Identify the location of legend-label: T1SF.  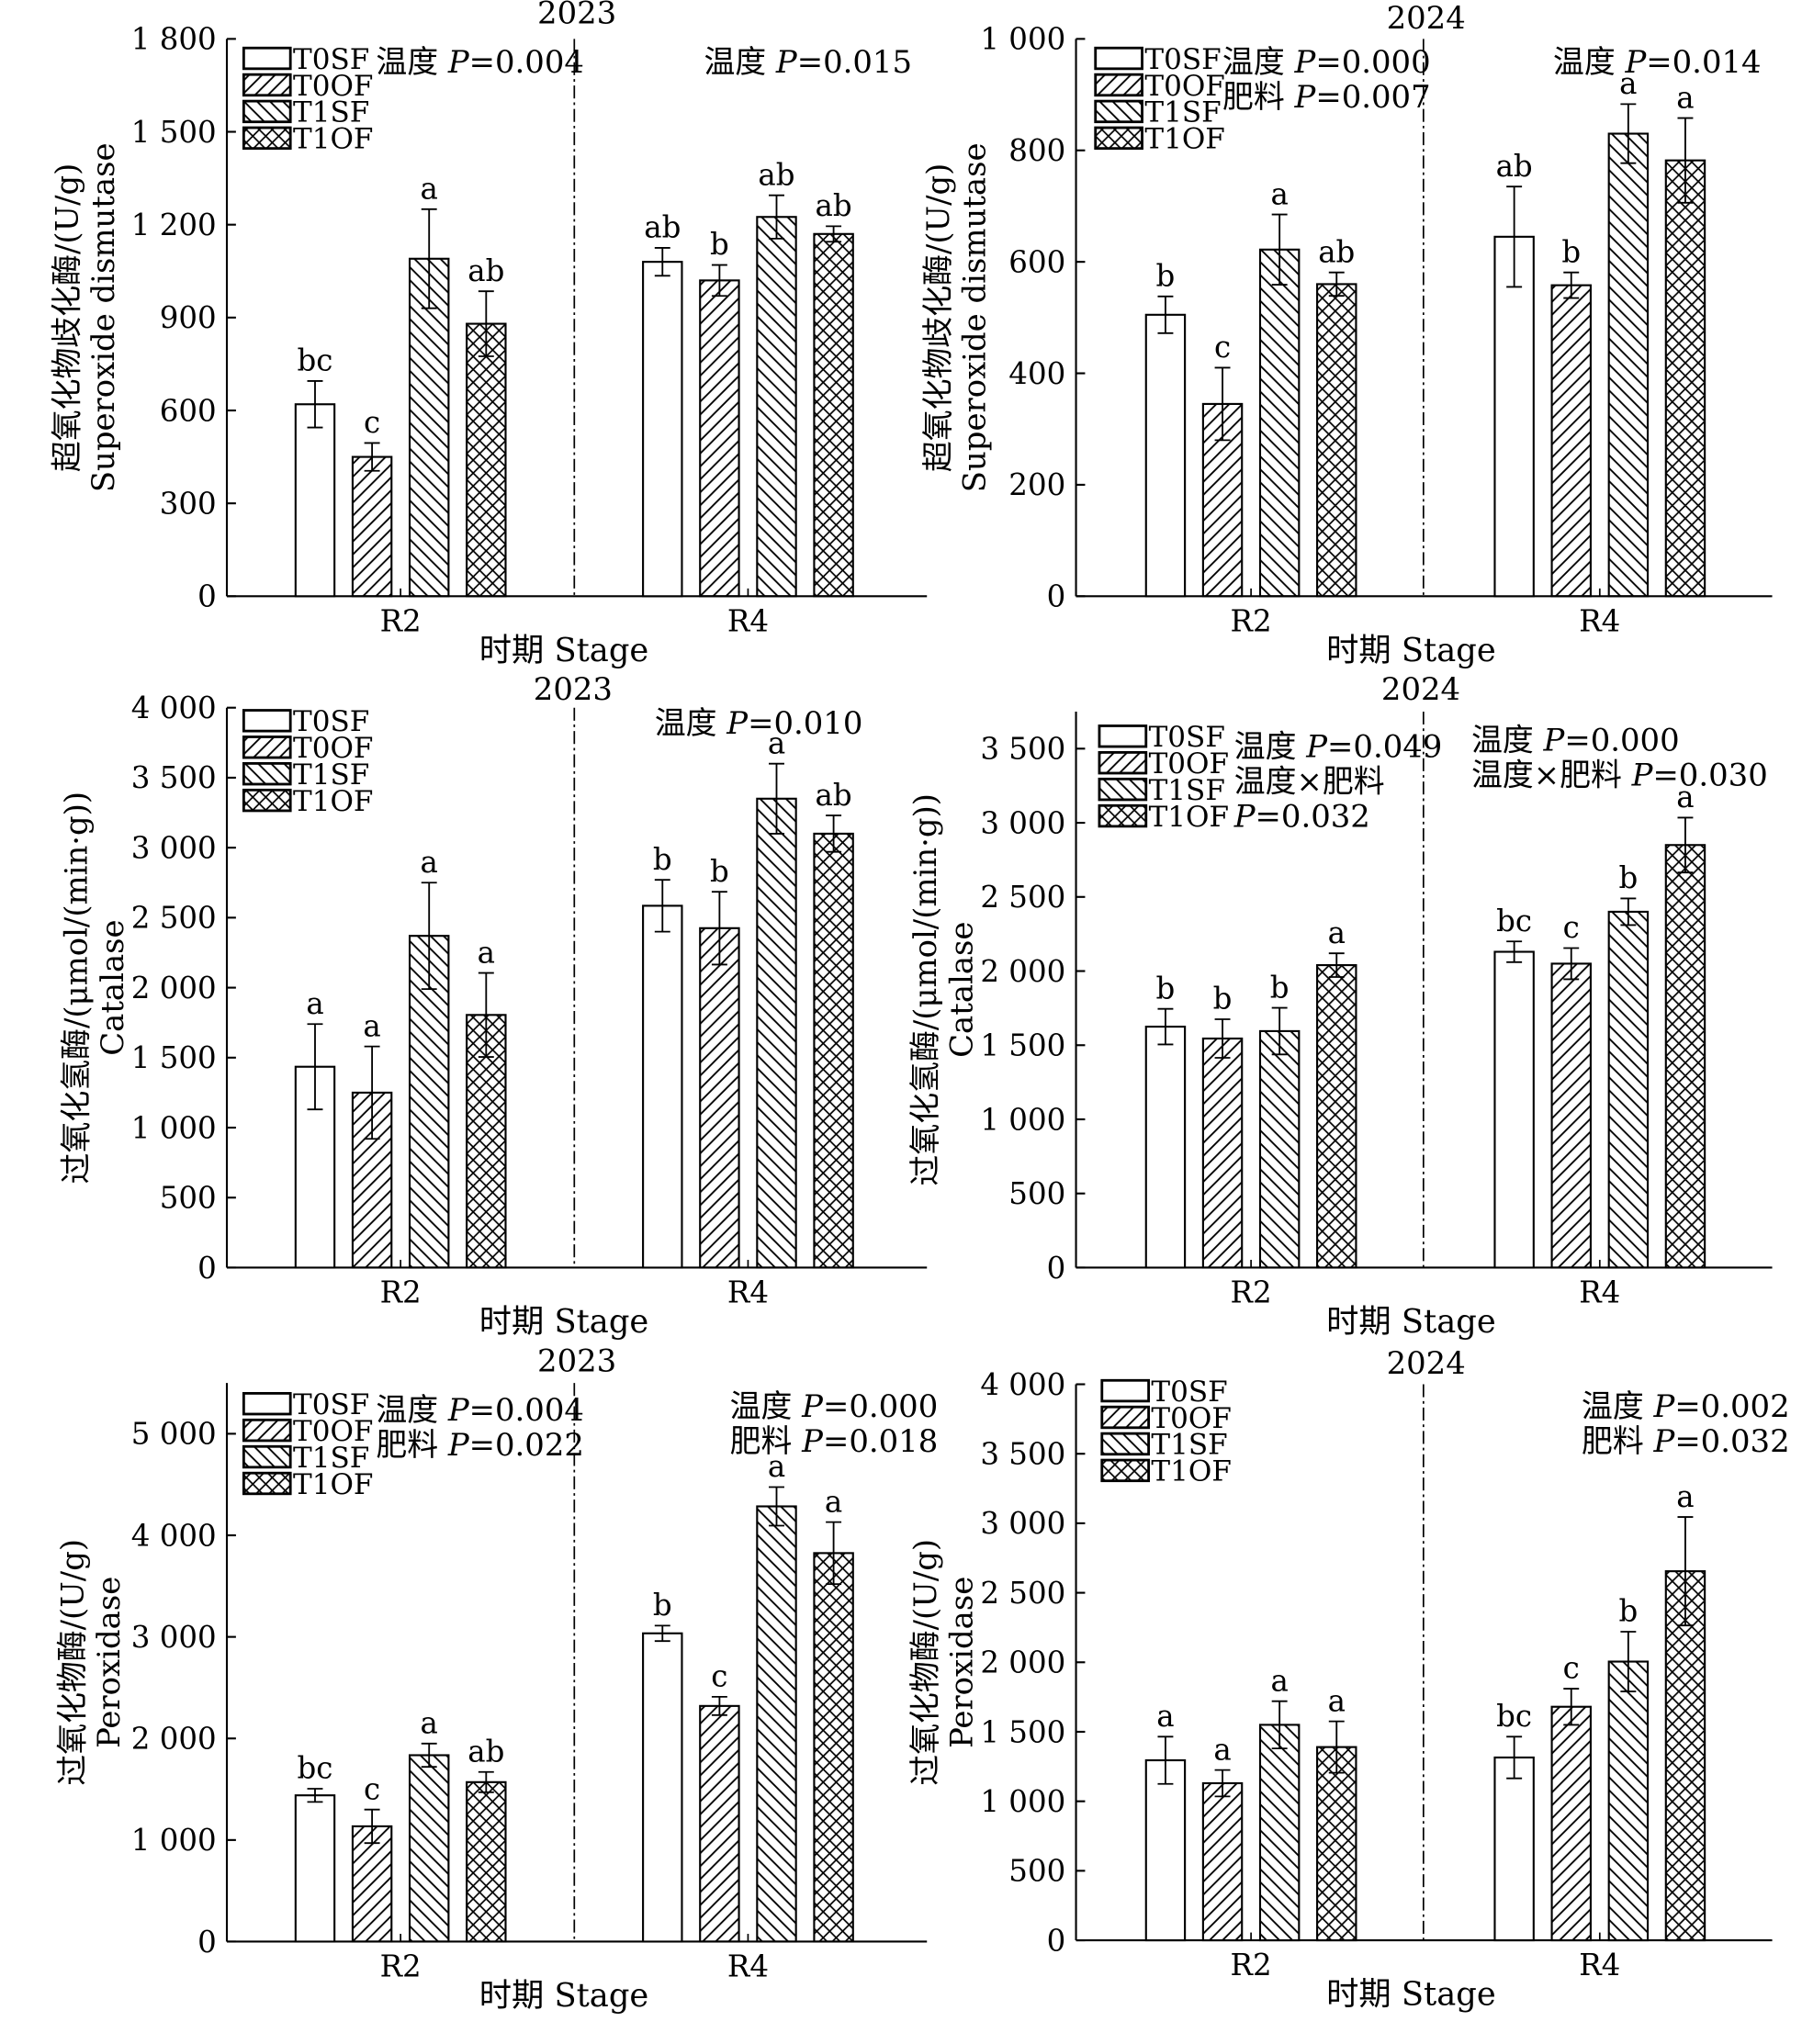
(331, 775).